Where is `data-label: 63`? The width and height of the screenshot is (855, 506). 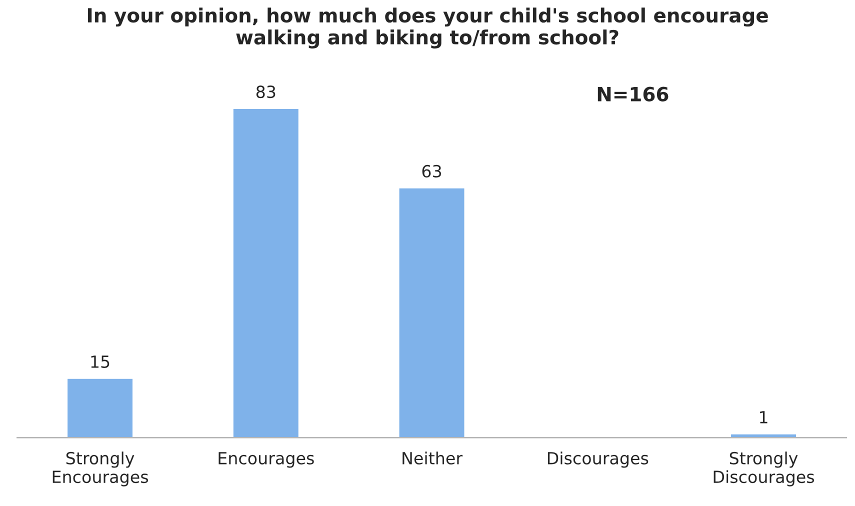 data-label: 63 is located at coordinates (432, 171).